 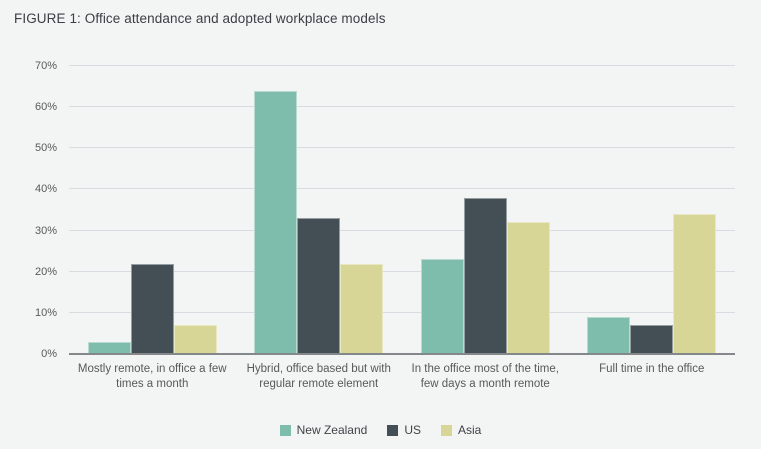 What do you see at coordinates (393, 430) in the screenshot?
I see `legend-swatch-us` at bounding box center [393, 430].